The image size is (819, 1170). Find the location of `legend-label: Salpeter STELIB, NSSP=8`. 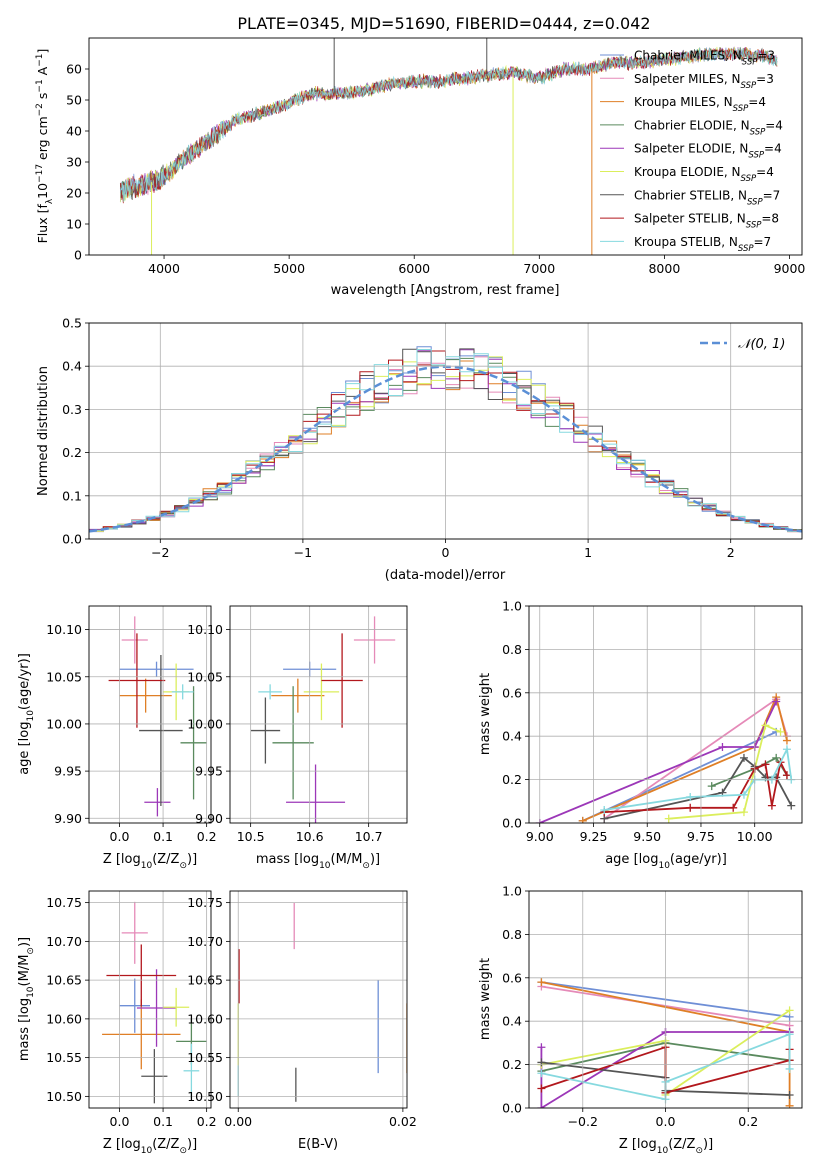

legend-label: Salpeter STELIB, NSSP=8 is located at coordinates (706, 221).